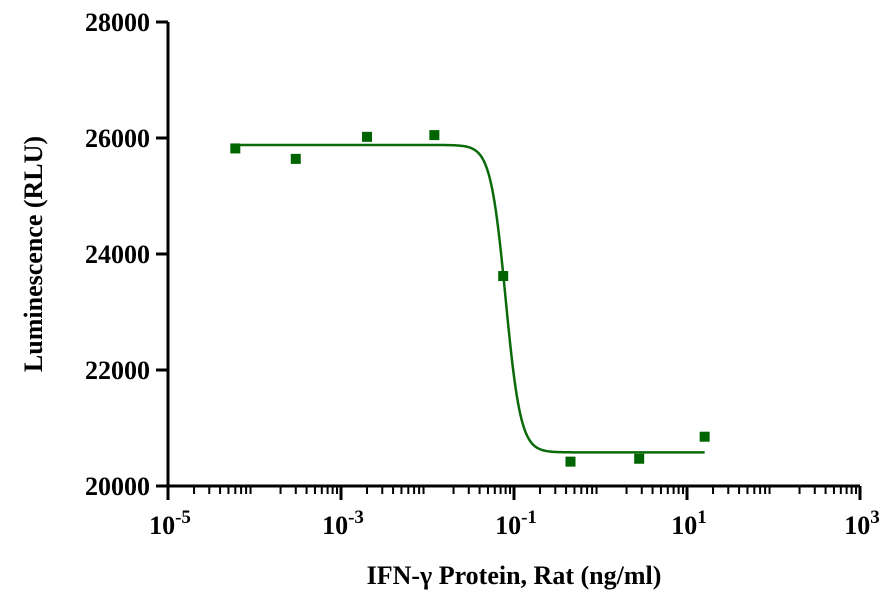 The width and height of the screenshot is (890, 597). What do you see at coordinates (117, 22) in the screenshot?
I see `y-tick-label: 28000` at bounding box center [117, 22].